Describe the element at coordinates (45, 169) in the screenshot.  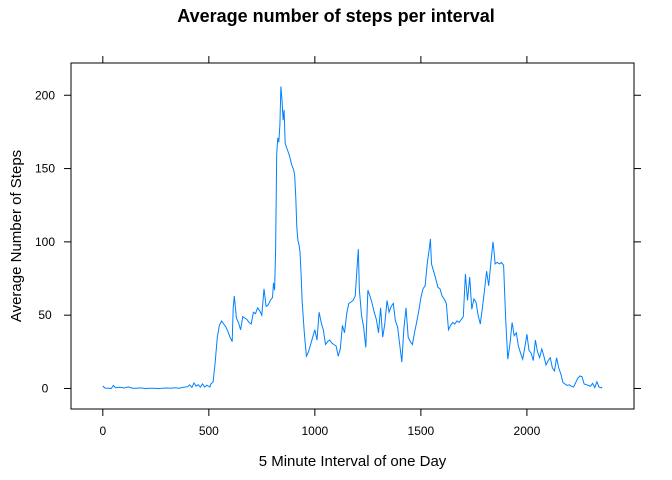
I see `y-tick-label: 150` at that location.